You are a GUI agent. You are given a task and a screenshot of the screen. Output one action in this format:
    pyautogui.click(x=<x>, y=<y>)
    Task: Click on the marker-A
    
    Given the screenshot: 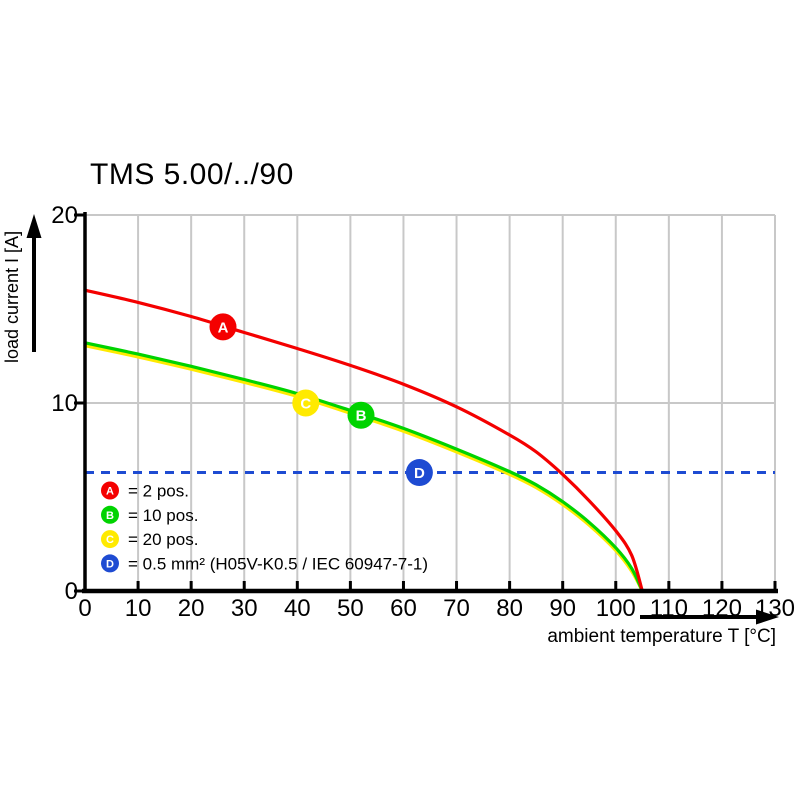 What is the action you would take?
    pyautogui.click(x=223, y=327)
    